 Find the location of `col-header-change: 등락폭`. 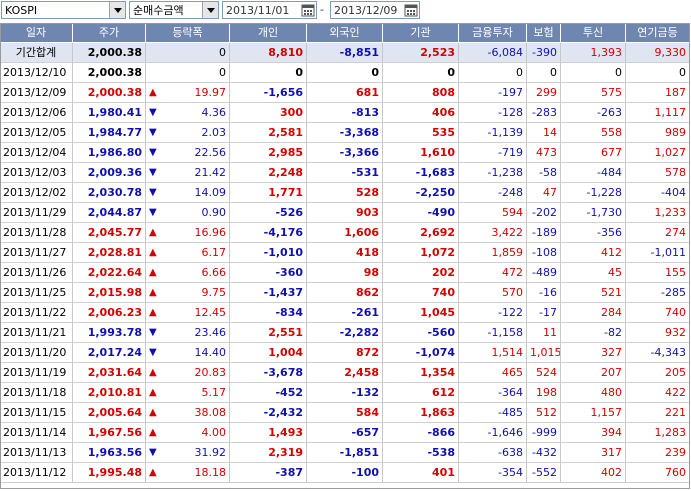

col-header-change: 등락폭 is located at coordinates (188, 33).